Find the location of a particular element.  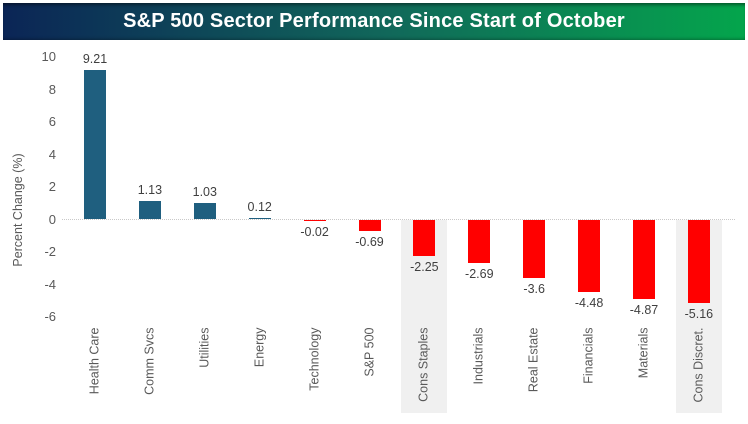

category-label-industrials: Industrials is located at coordinates (478, 355).